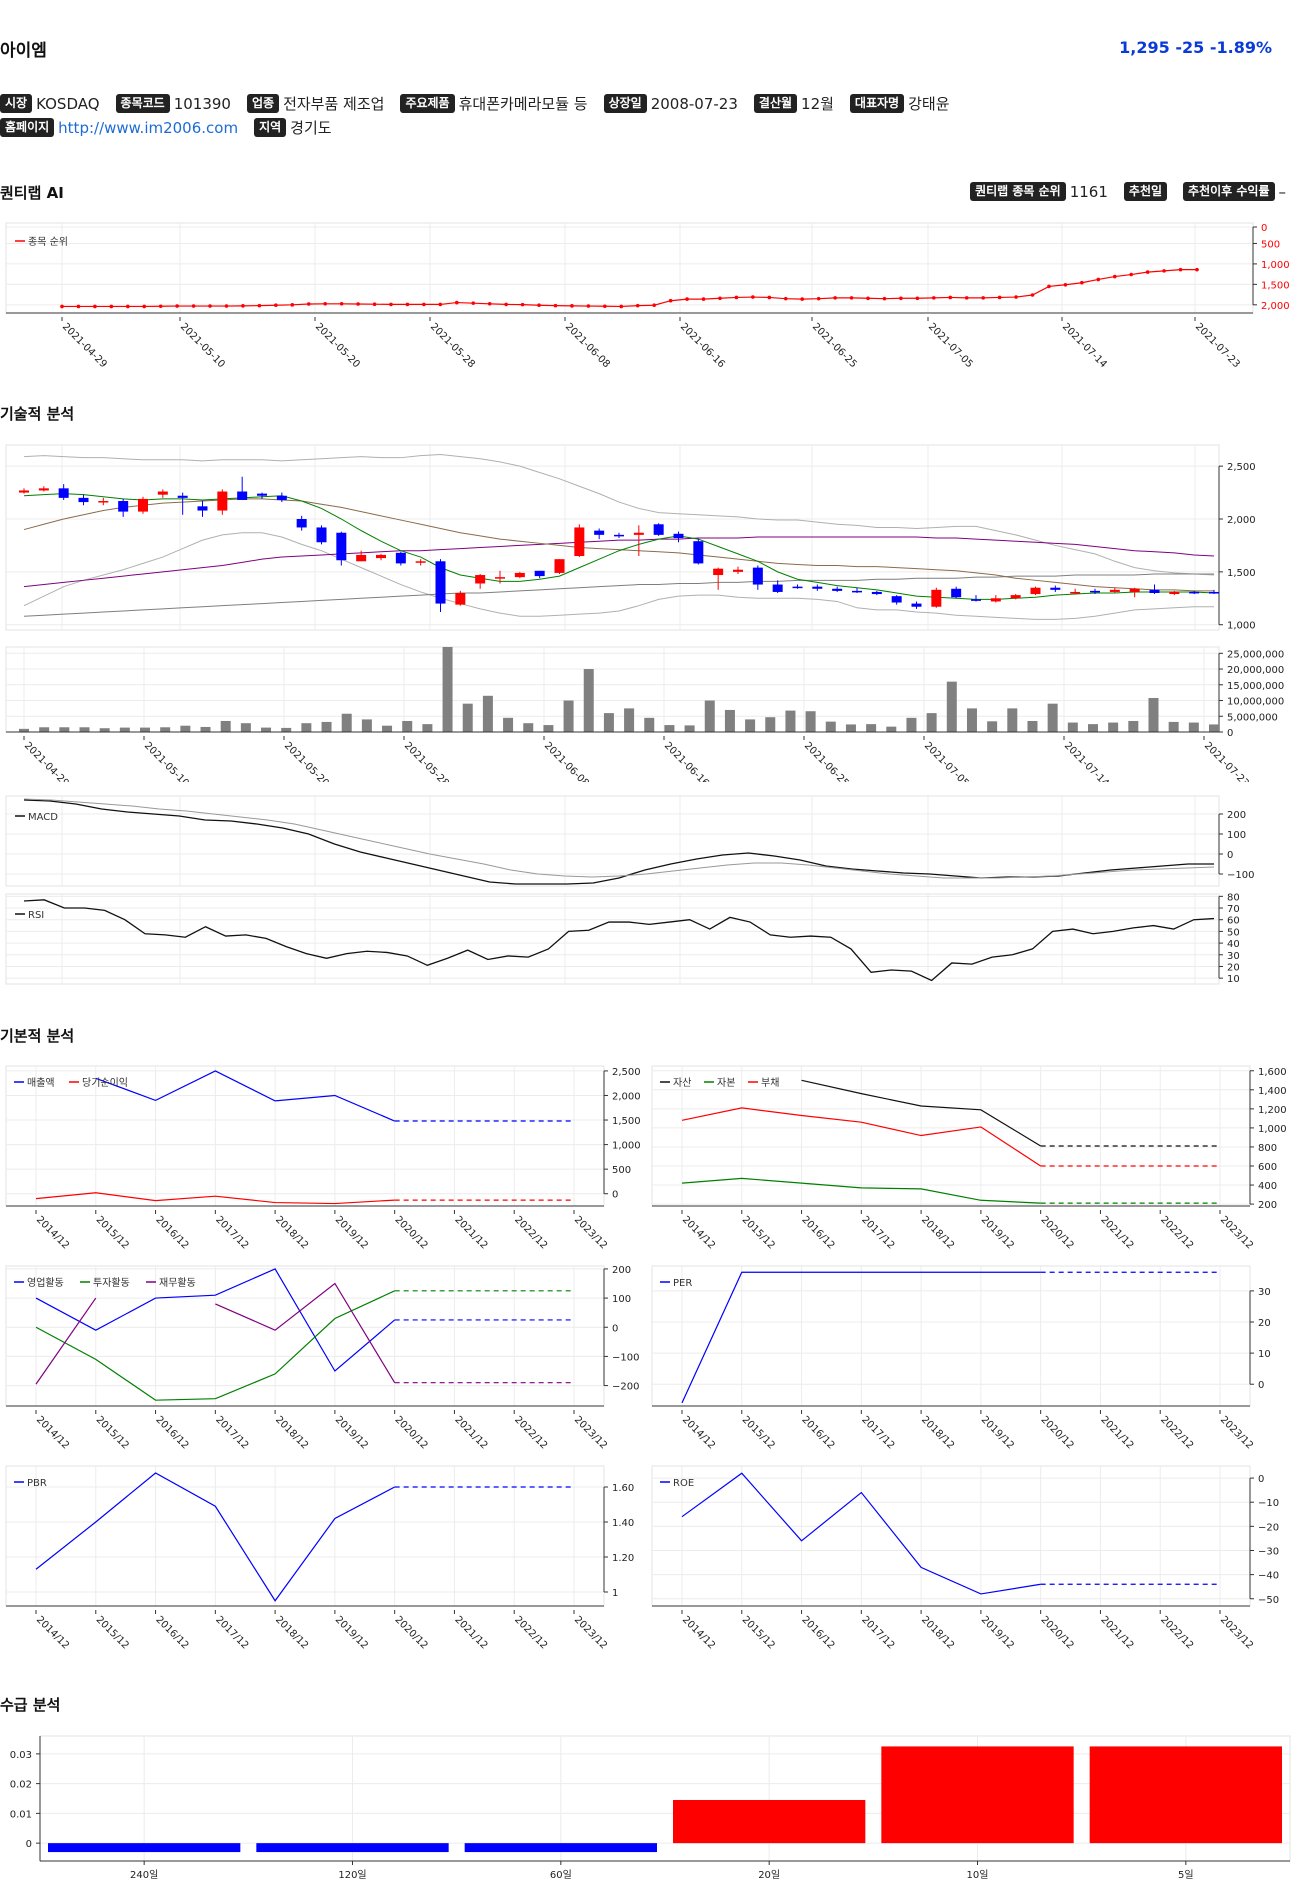  I want to click on per-y-tick: 20, so click(1264, 1323).